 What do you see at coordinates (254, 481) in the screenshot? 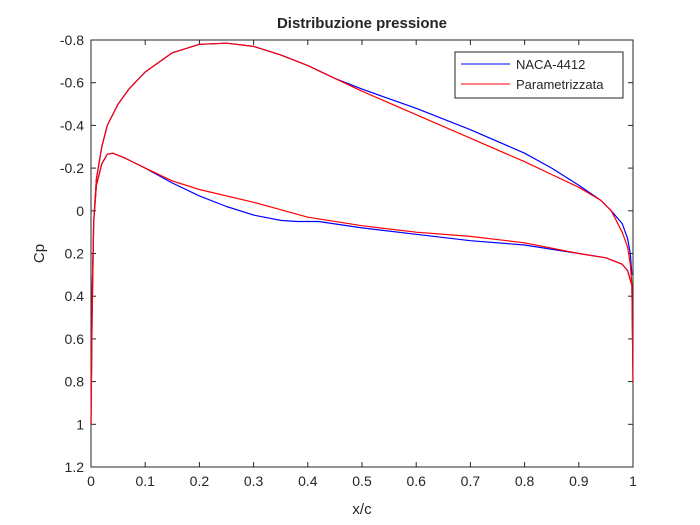
I see `x-tick-label: 0.3` at bounding box center [254, 481].